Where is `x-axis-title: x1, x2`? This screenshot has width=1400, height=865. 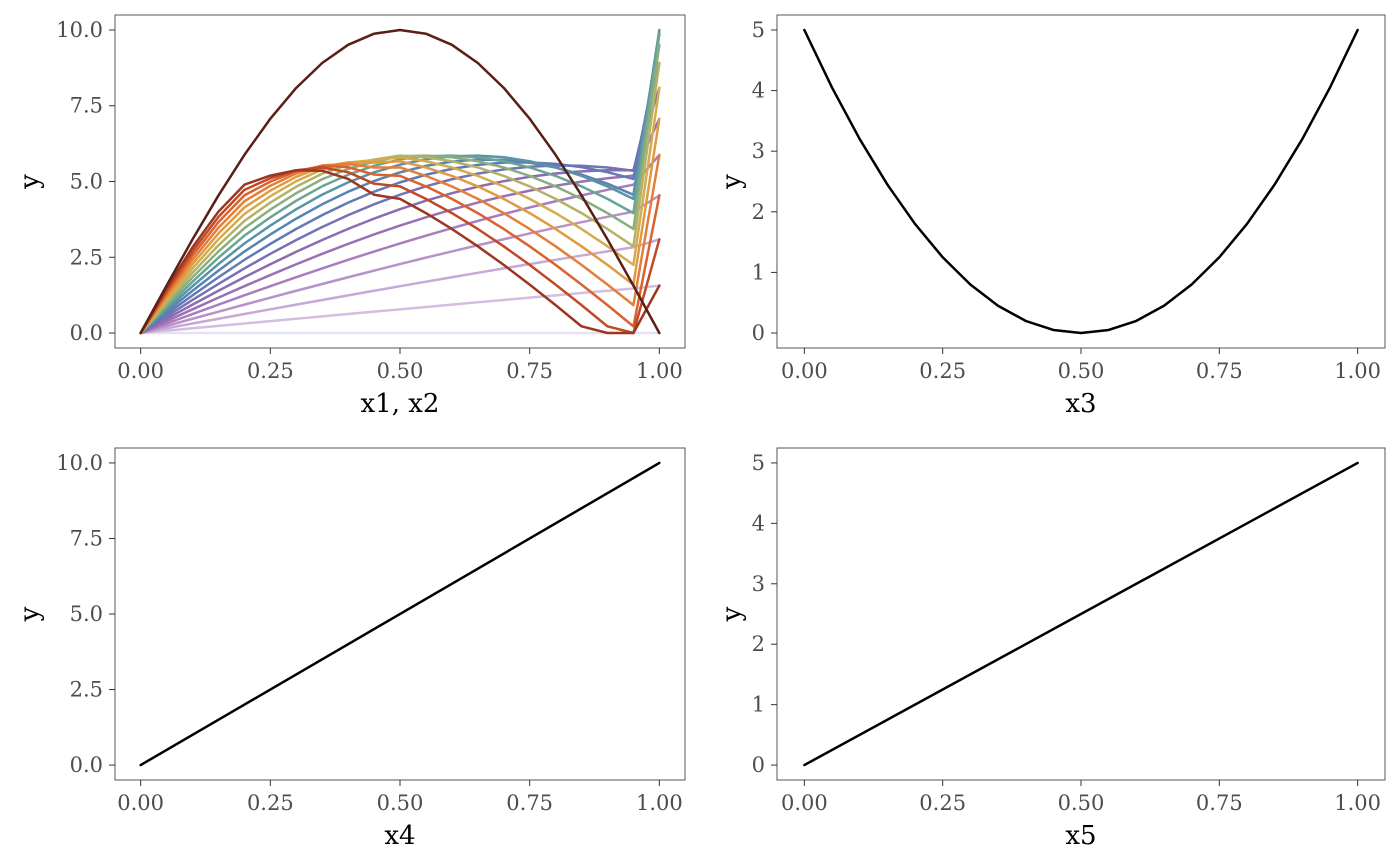 x-axis-title: x1, x2 is located at coordinates (400, 404).